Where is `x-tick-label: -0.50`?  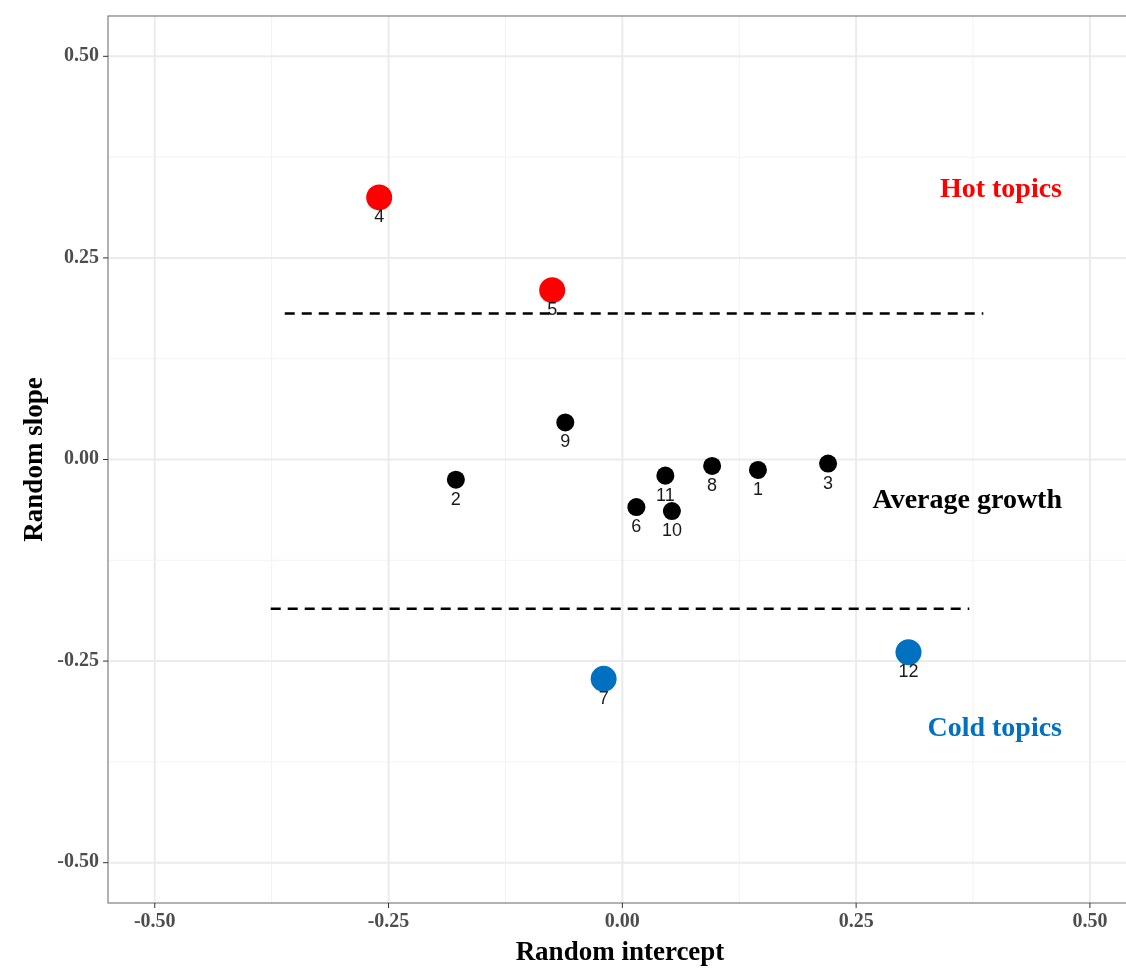
x-tick-label: -0.50 is located at coordinates (154, 920).